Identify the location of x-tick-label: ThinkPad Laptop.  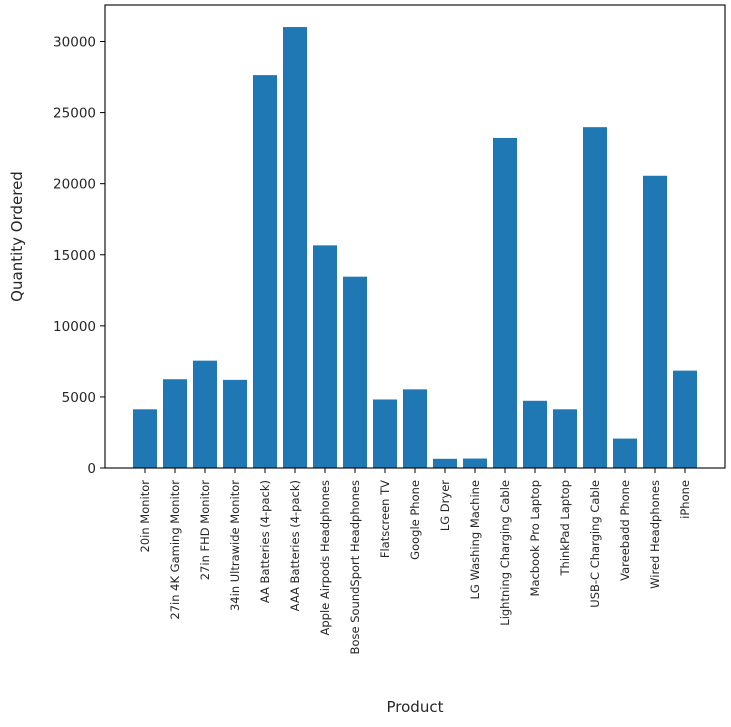
(565, 528).